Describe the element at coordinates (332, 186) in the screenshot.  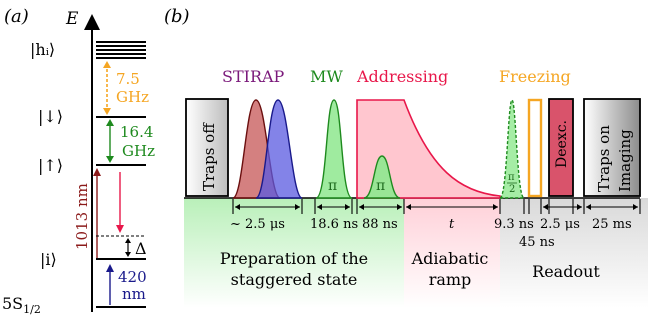
I see `mw-pi-label: π` at that location.